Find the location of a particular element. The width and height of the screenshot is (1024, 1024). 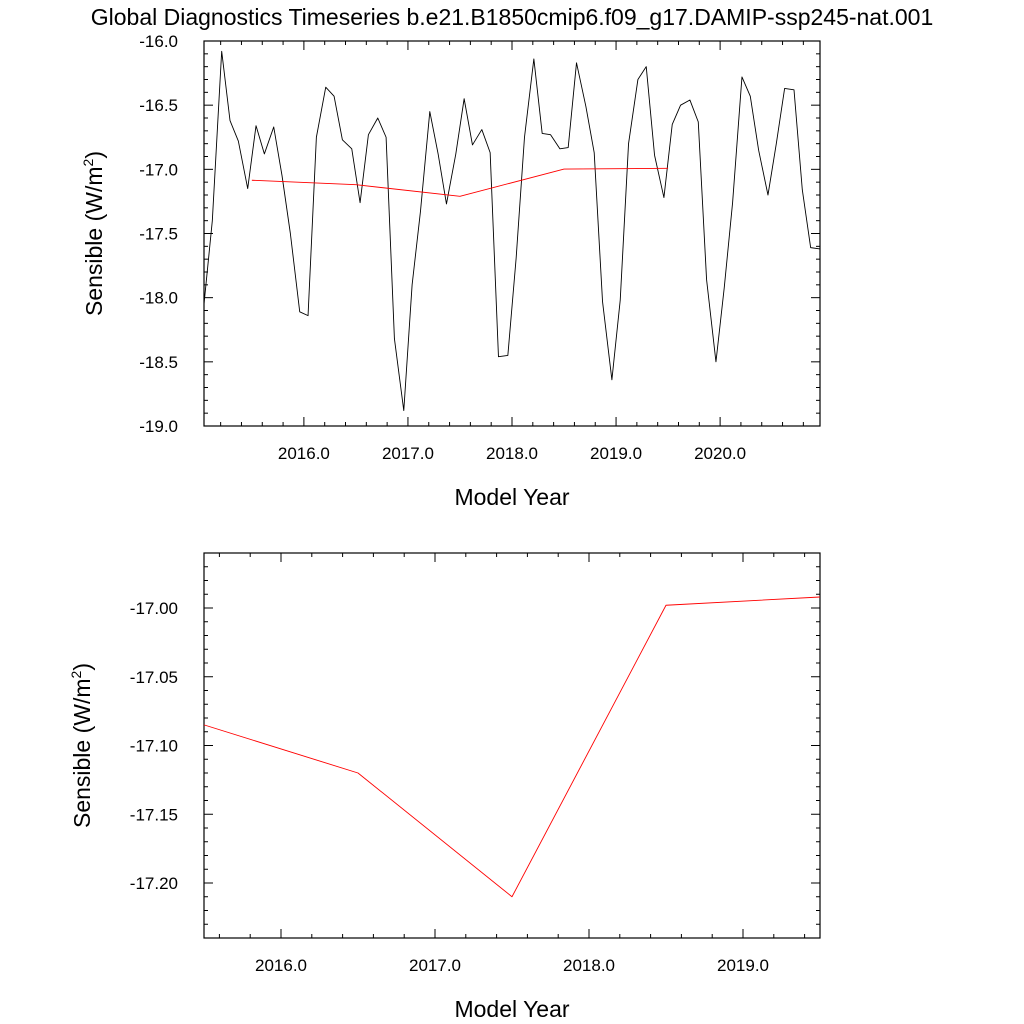

y-tick-label: -17.05 is located at coordinates (154, 677).